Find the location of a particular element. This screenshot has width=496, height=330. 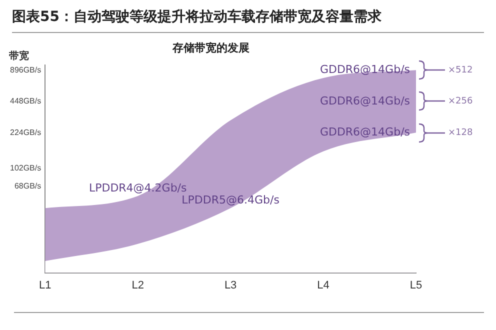

y-tick-label: 224GB/s is located at coordinates (26, 132).